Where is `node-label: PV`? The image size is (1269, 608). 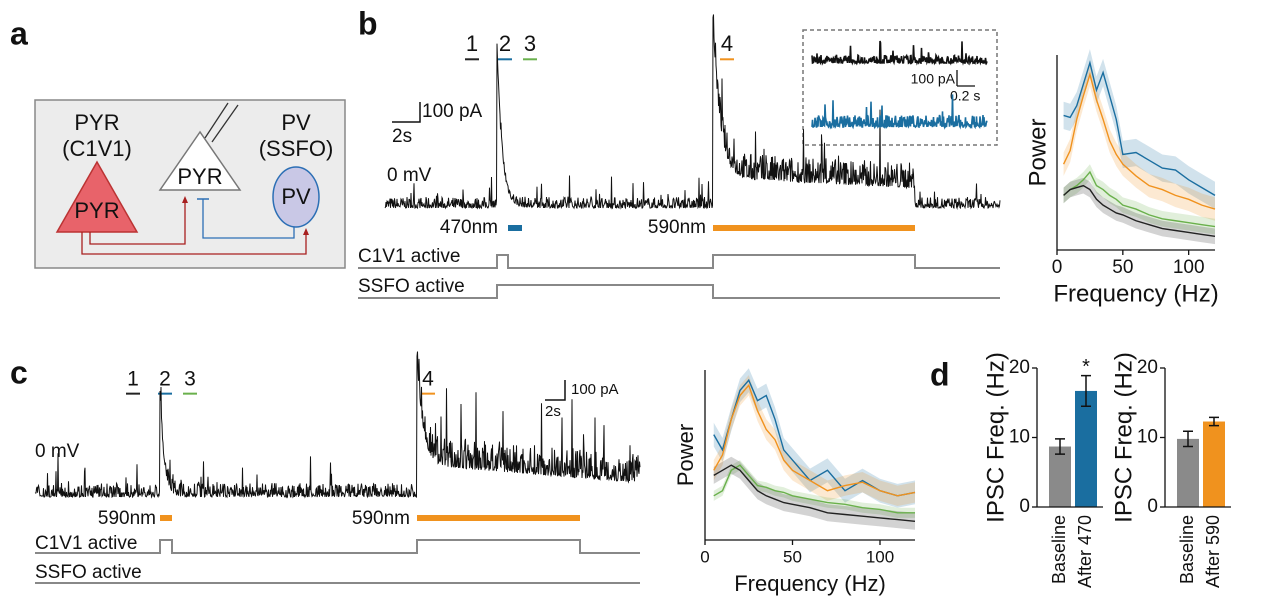
node-label: PV is located at coordinates (296, 122).